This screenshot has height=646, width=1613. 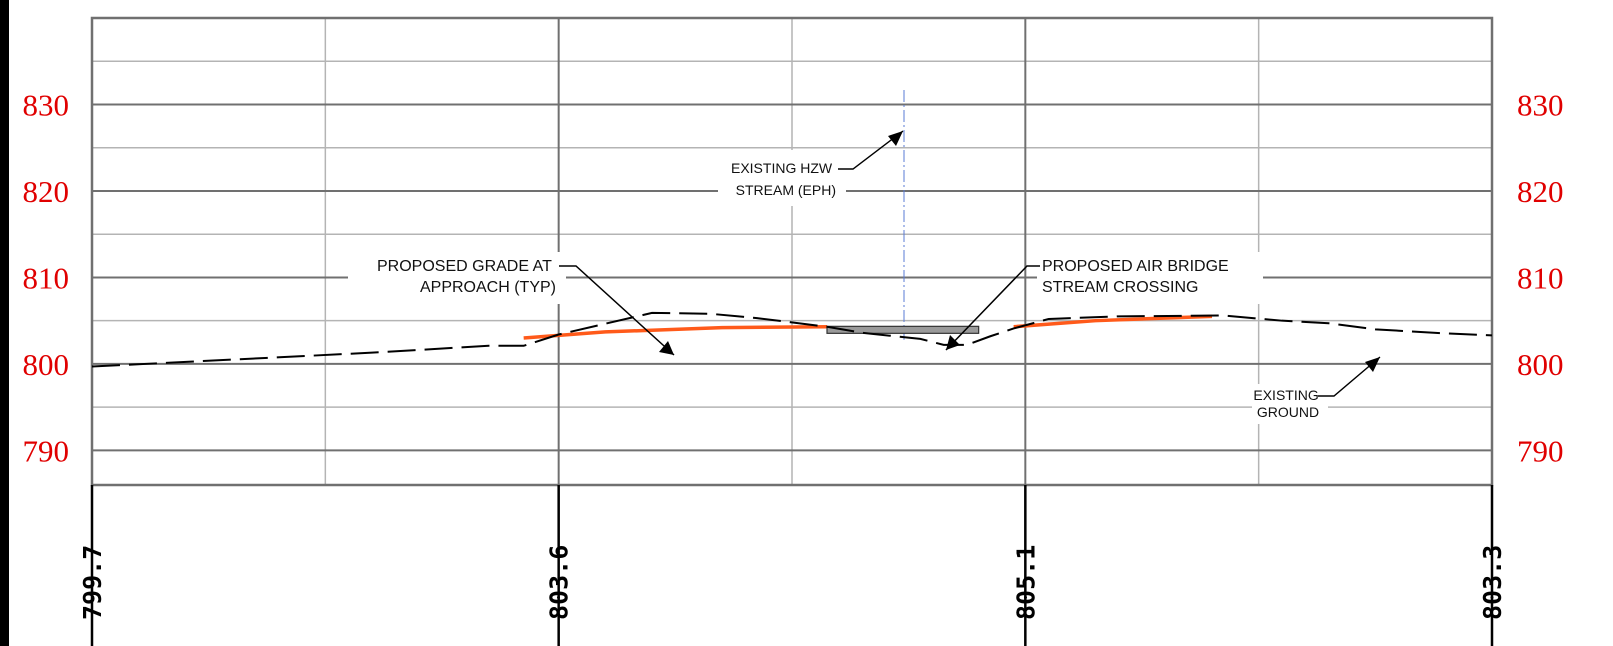 I want to click on annotation-existing-ground: EXISTING GROUND, so click(x=1316, y=390).